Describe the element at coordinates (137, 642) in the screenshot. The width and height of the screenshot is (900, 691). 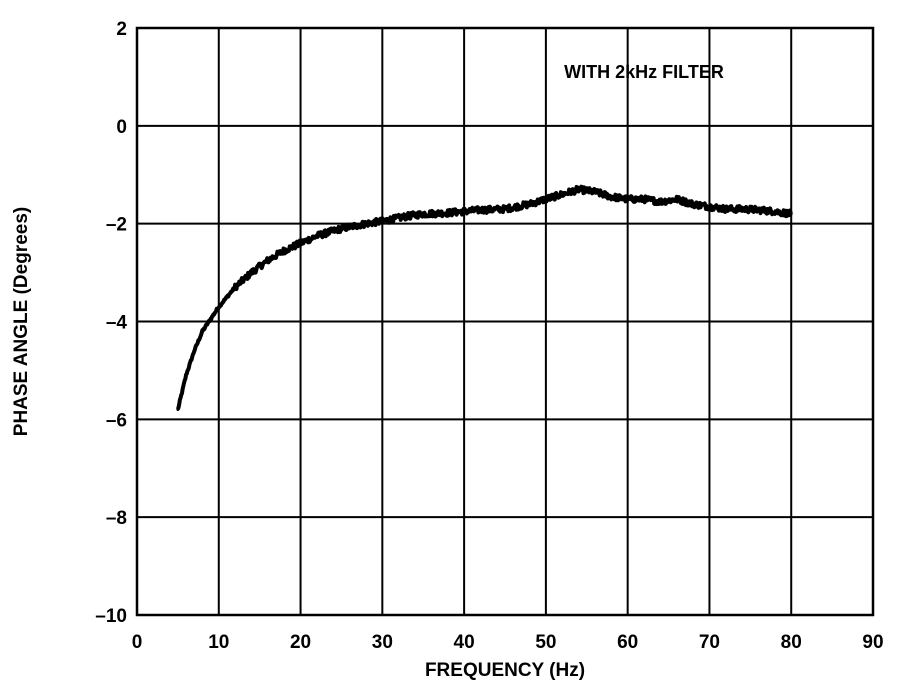
I see `x-tick-label: 0` at that location.